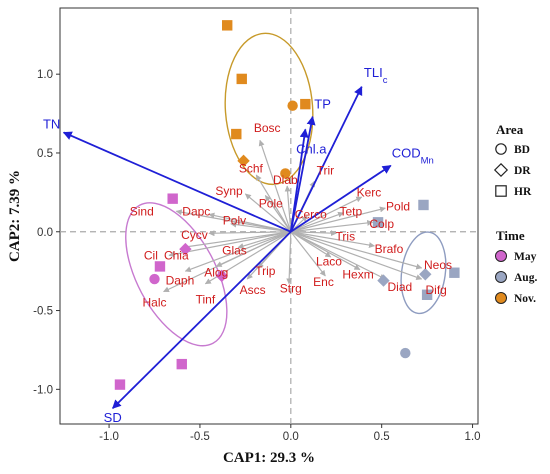  Describe the element at coordinates (329, 262) in the screenshot. I see `species-label: Laco` at that location.